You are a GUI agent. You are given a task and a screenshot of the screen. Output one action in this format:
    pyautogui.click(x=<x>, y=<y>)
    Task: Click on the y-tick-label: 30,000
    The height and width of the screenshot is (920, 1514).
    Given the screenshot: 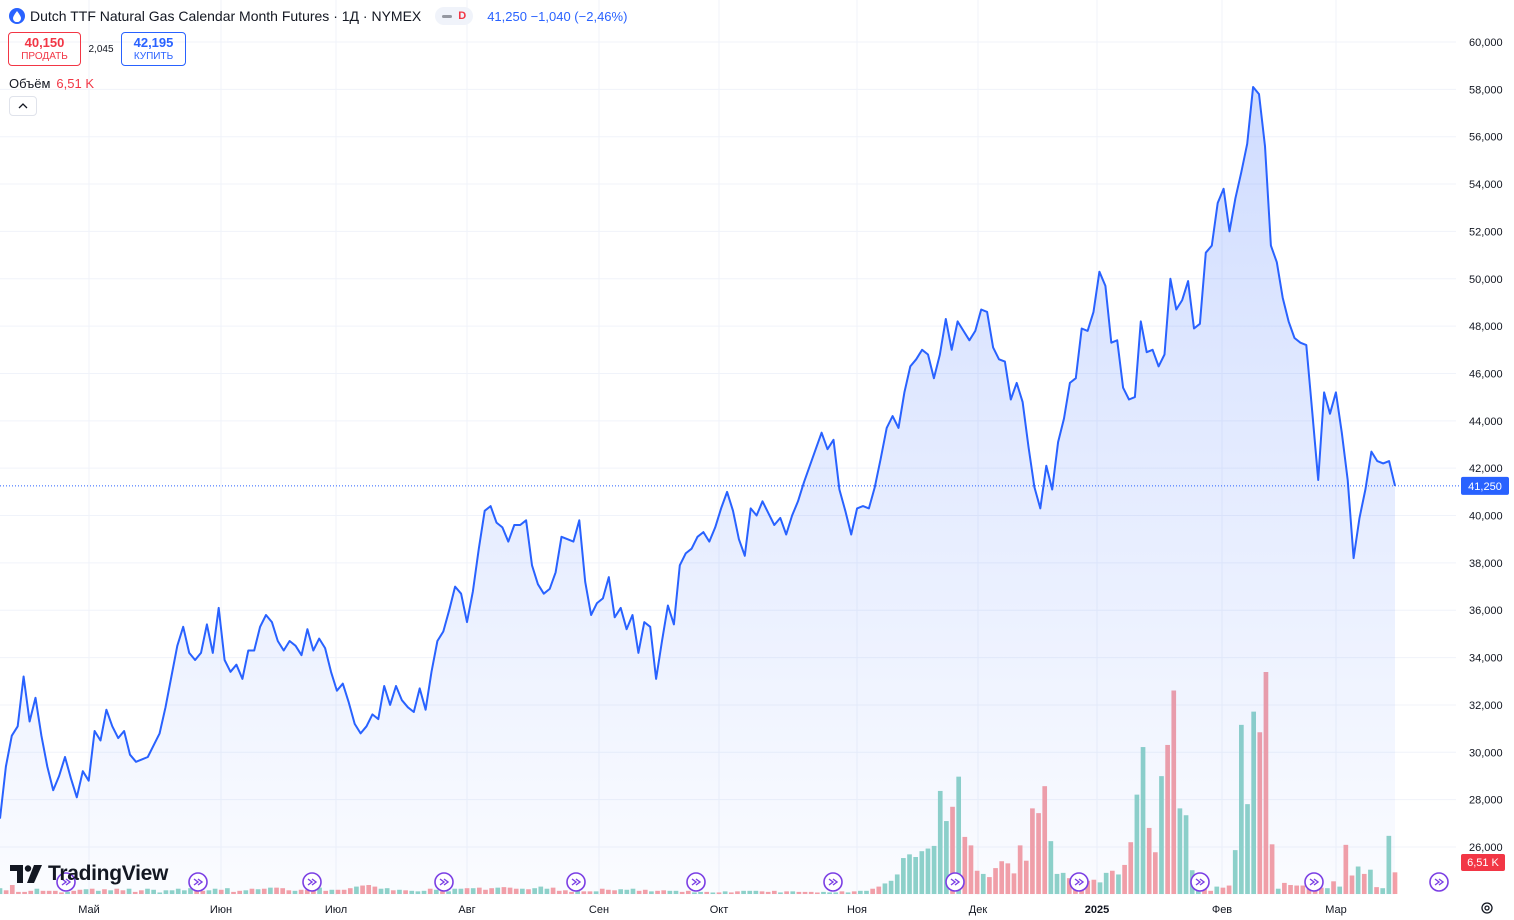 What is the action you would take?
    pyautogui.click(x=1486, y=753)
    